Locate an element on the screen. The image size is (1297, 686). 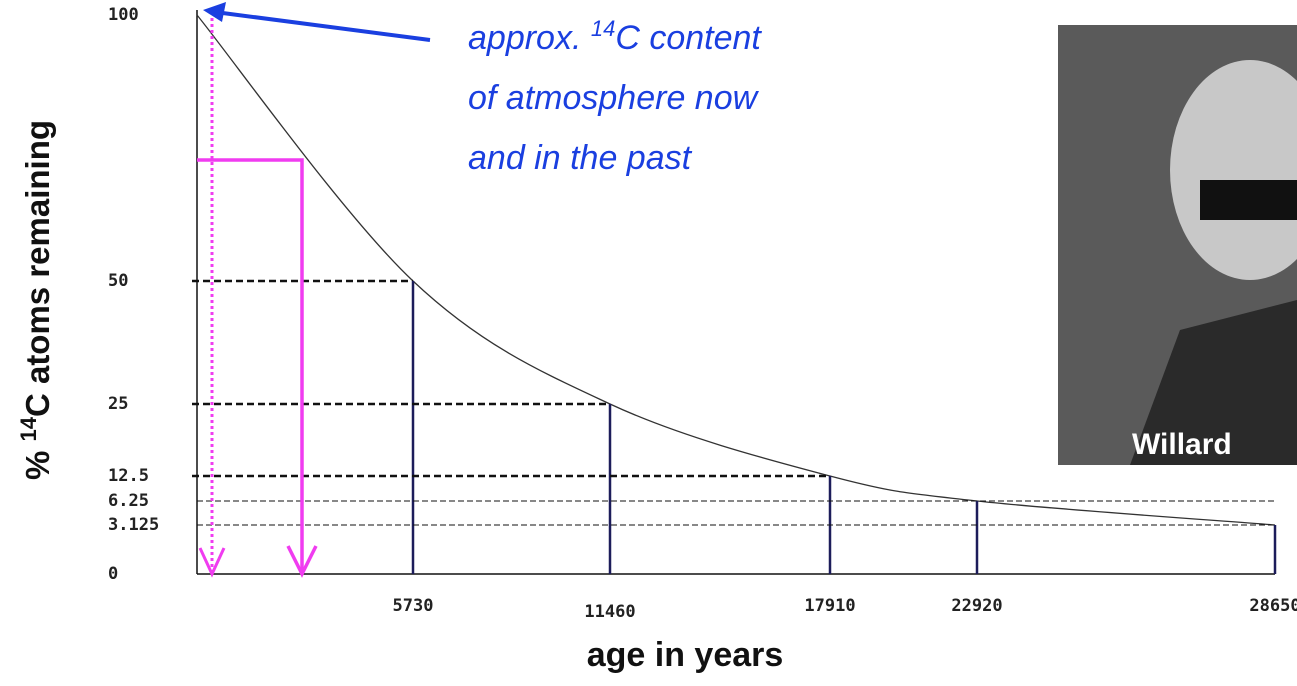
y-tick-label: 3.125 is located at coordinates (133, 525).